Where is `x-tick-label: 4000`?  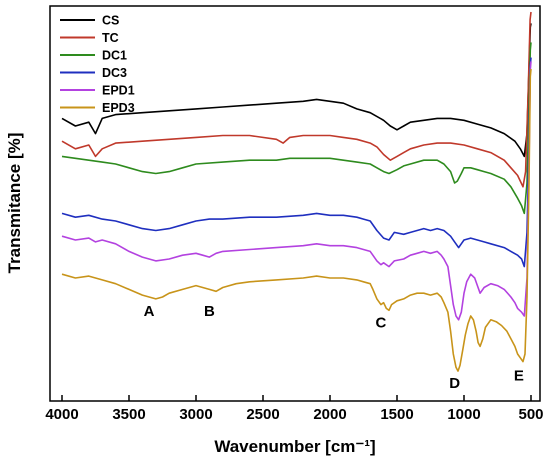
x-tick-label: 4000 is located at coordinates (61, 414).